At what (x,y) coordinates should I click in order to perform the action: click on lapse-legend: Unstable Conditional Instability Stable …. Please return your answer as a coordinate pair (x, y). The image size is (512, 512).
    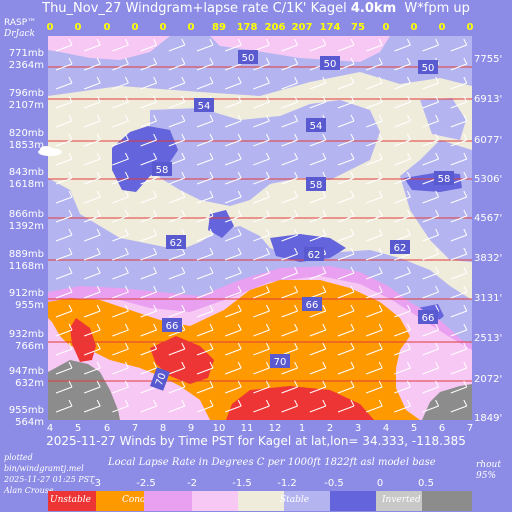
    Looking at the image, I should click on (260, 501).